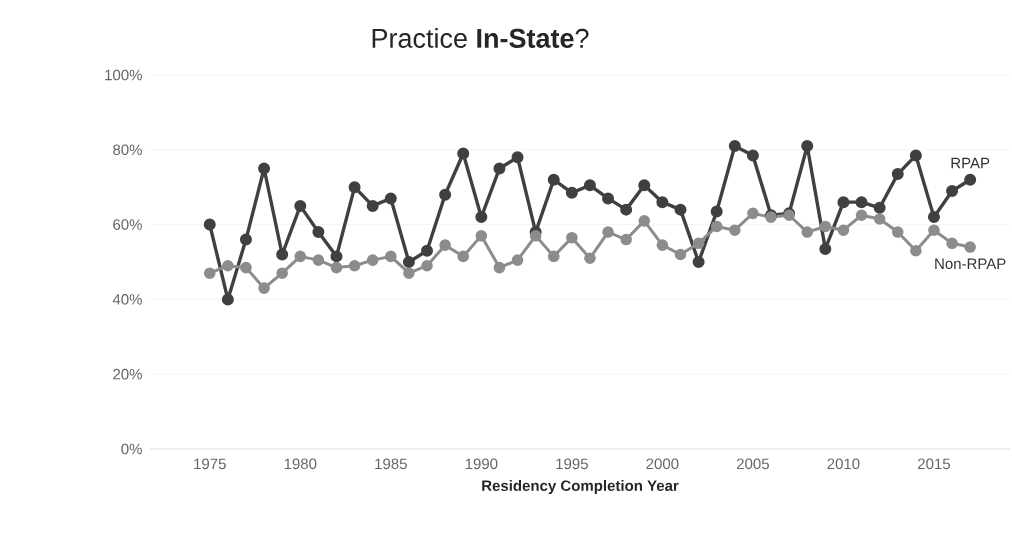 This screenshot has height=535, width=1012. Describe the element at coordinates (127, 150) in the screenshot. I see `y-tick-label: 80%` at that location.